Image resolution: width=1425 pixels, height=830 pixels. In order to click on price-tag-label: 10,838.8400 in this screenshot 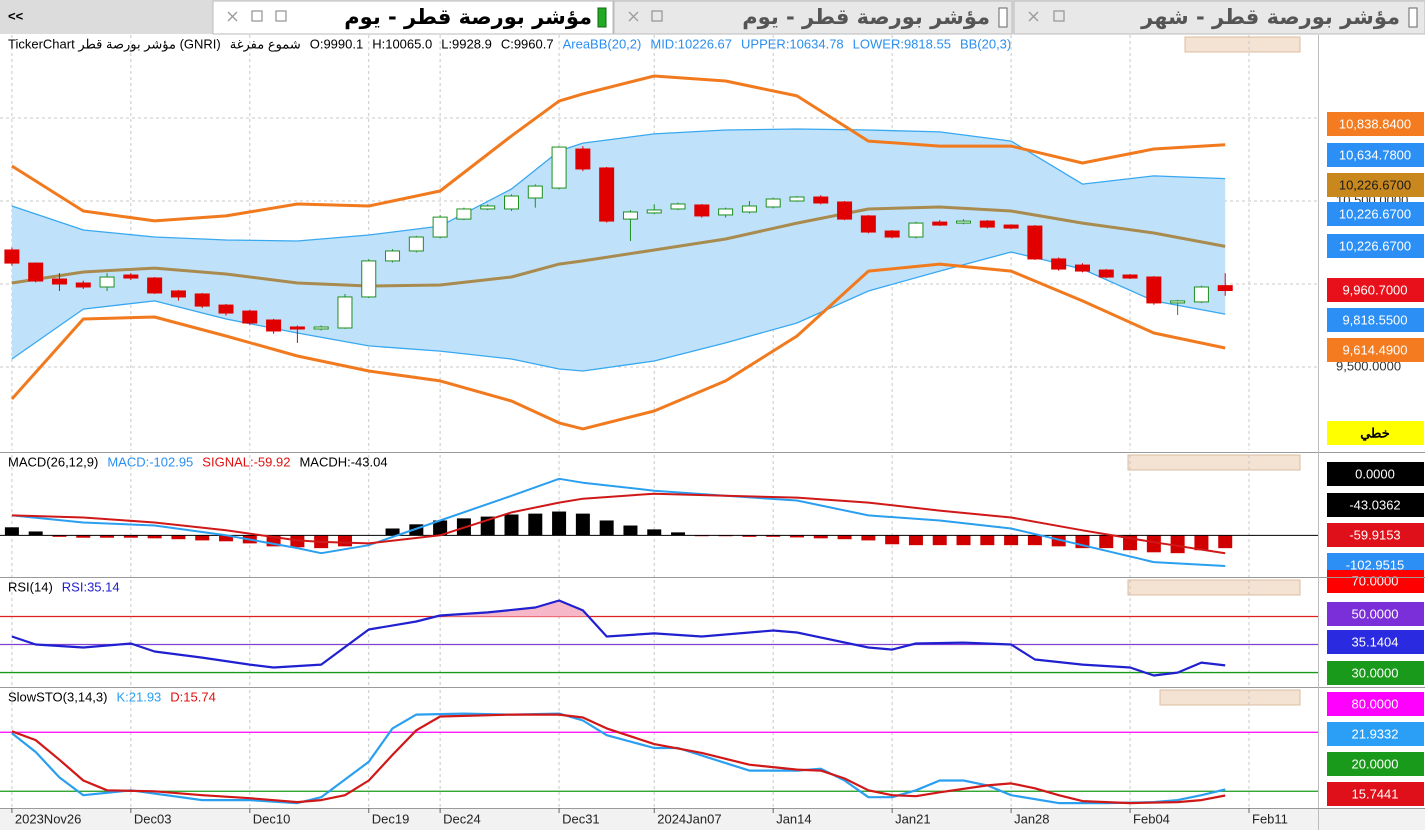, I will do `click(1375, 123)`.